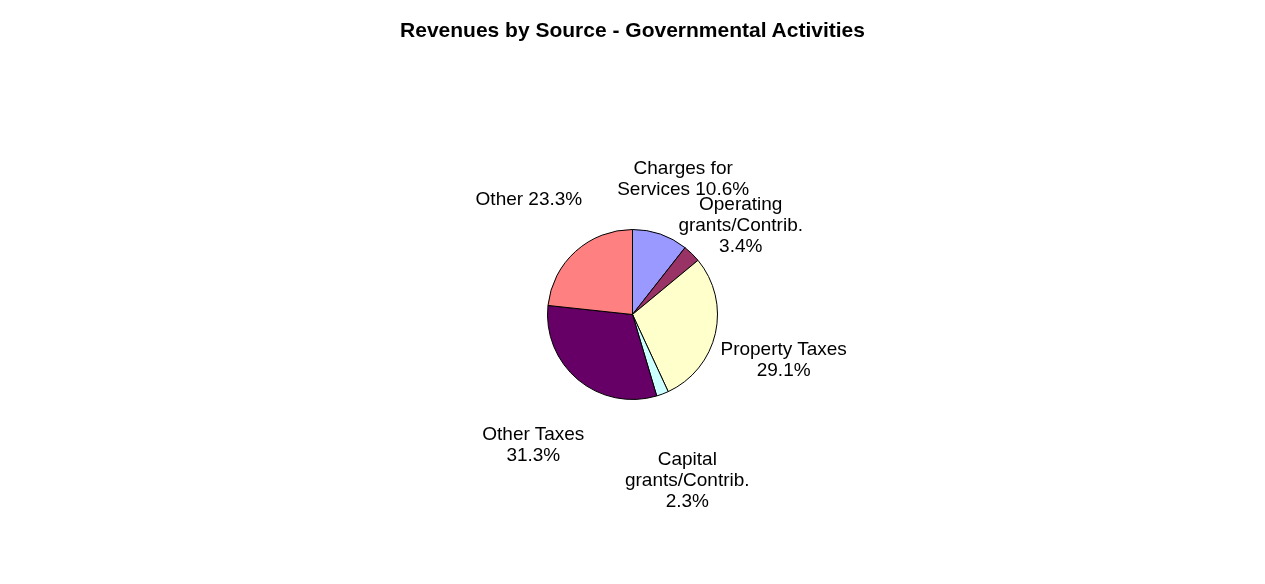  I want to click on chart-title: Revenues by Source - Governmental Activities, so click(632, 29).